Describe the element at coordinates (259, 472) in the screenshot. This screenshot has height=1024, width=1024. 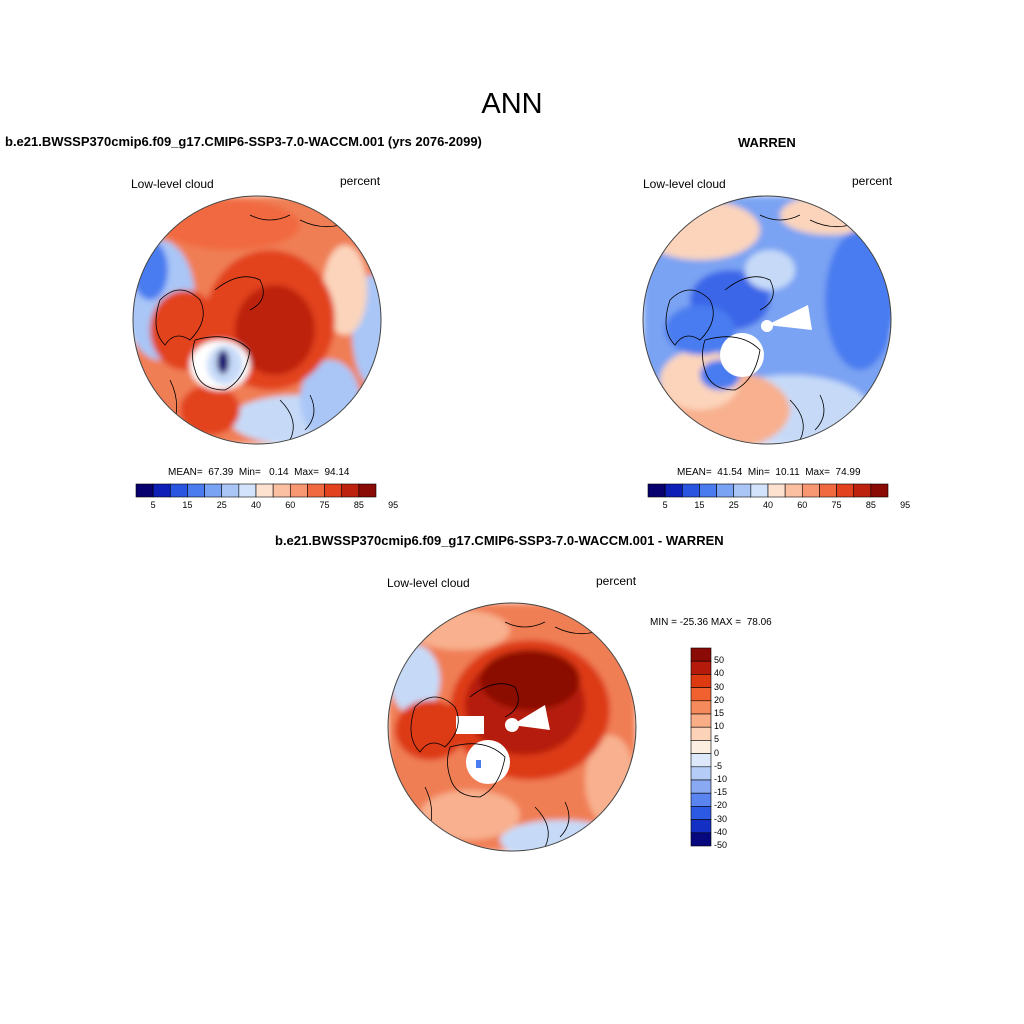
I see `panel1-stats: MEAN= 67.39 Min= 0.14 Max= 94.14` at that location.